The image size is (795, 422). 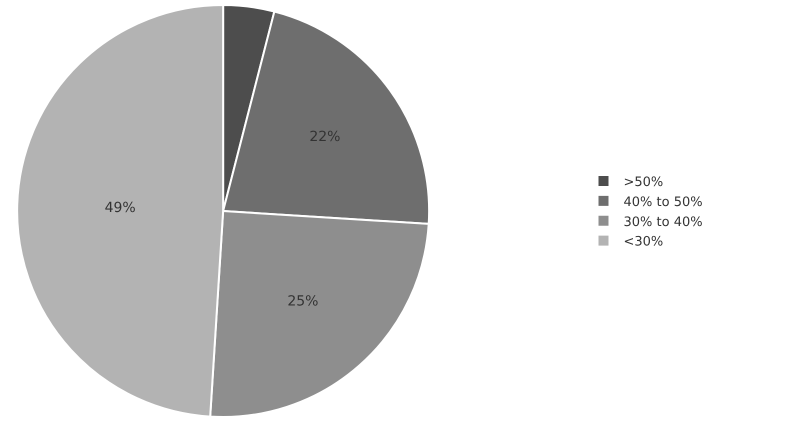 What do you see at coordinates (644, 242) in the screenshot?
I see `legend-label: <30%` at bounding box center [644, 242].